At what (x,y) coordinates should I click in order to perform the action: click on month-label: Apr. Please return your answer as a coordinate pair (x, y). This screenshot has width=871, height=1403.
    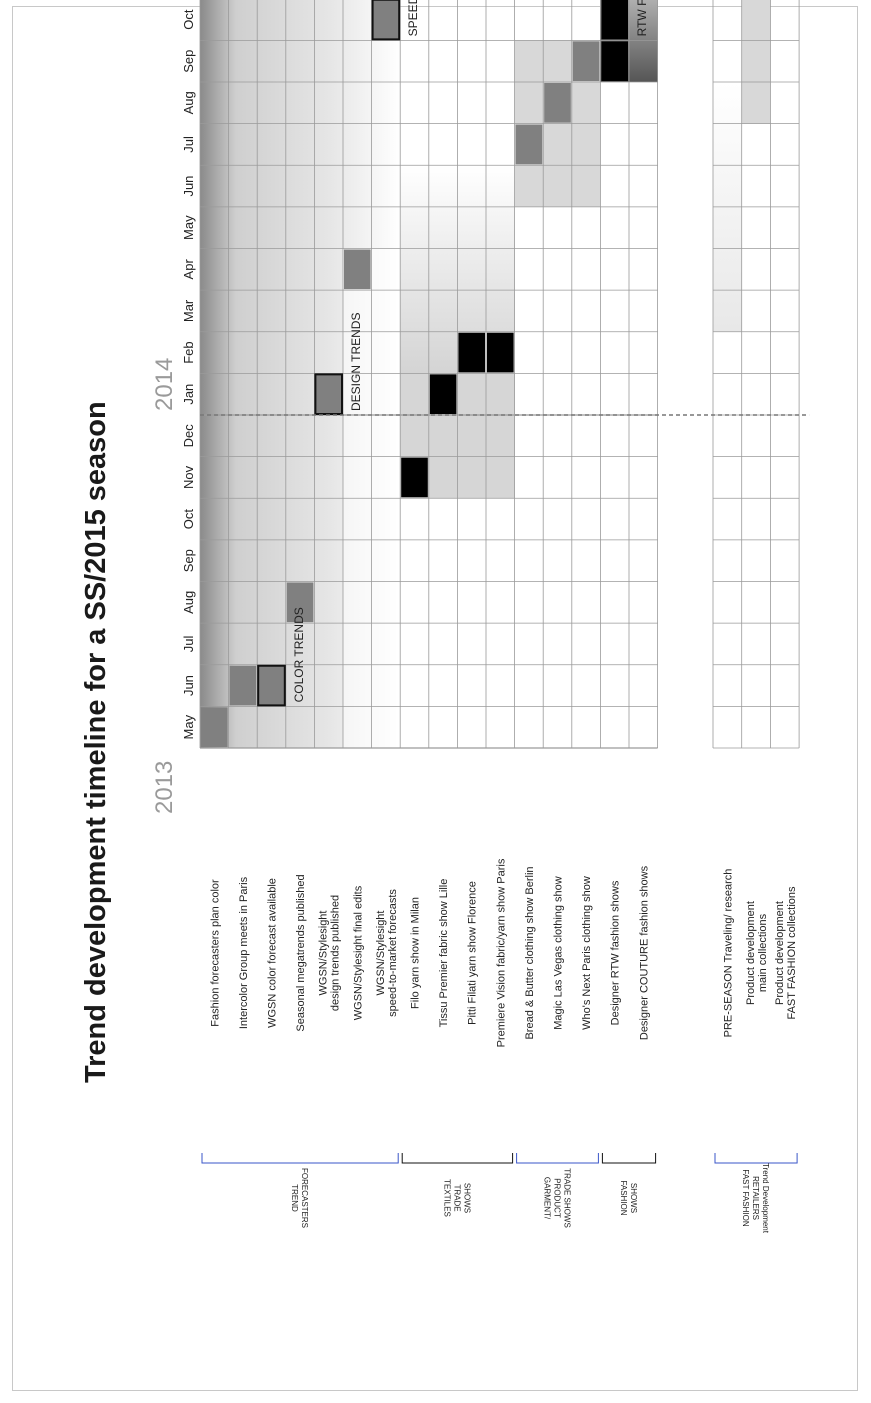
    Looking at the image, I should click on (188, 269).